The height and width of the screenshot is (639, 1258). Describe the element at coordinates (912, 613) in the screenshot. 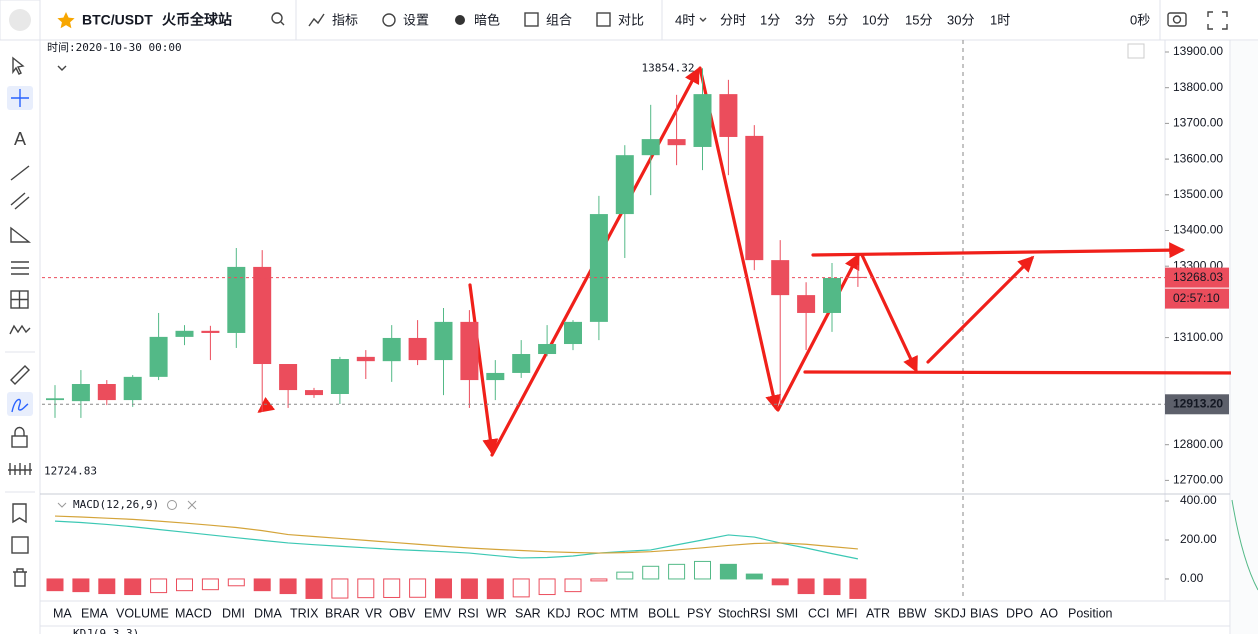

I see `indicator-tab: BBW` at that location.